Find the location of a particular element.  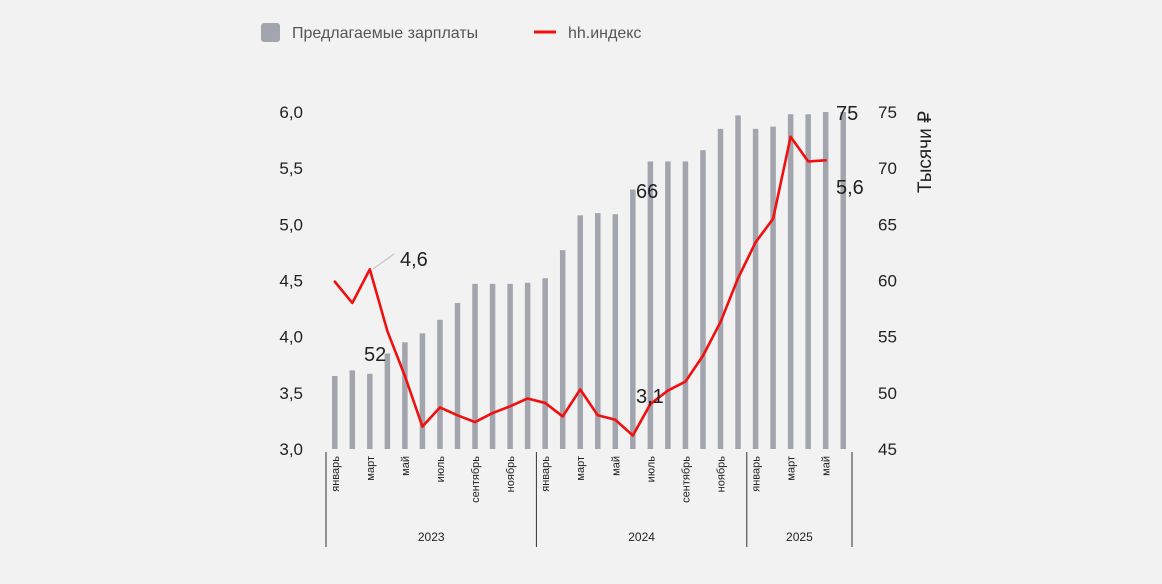

data-label: 4,6 is located at coordinates (414, 260).